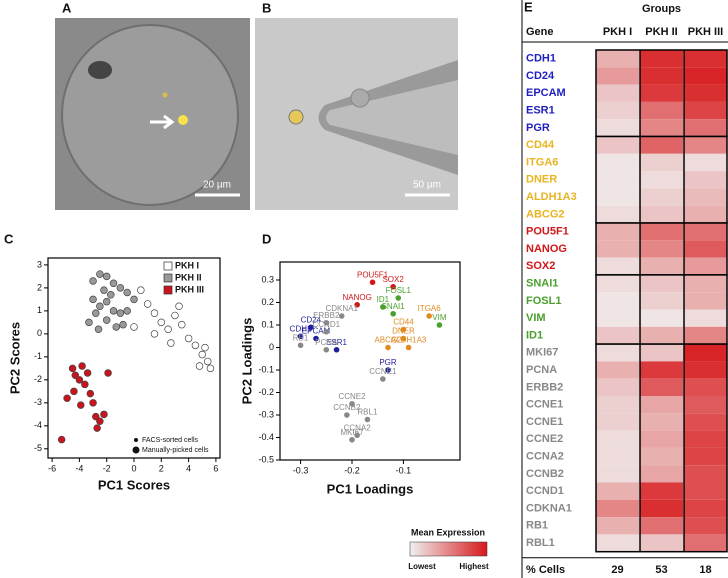 The width and height of the screenshot is (728, 578). Describe the element at coordinates (266, 238) in the screenshot. I see `panel-letter: D` at that location.